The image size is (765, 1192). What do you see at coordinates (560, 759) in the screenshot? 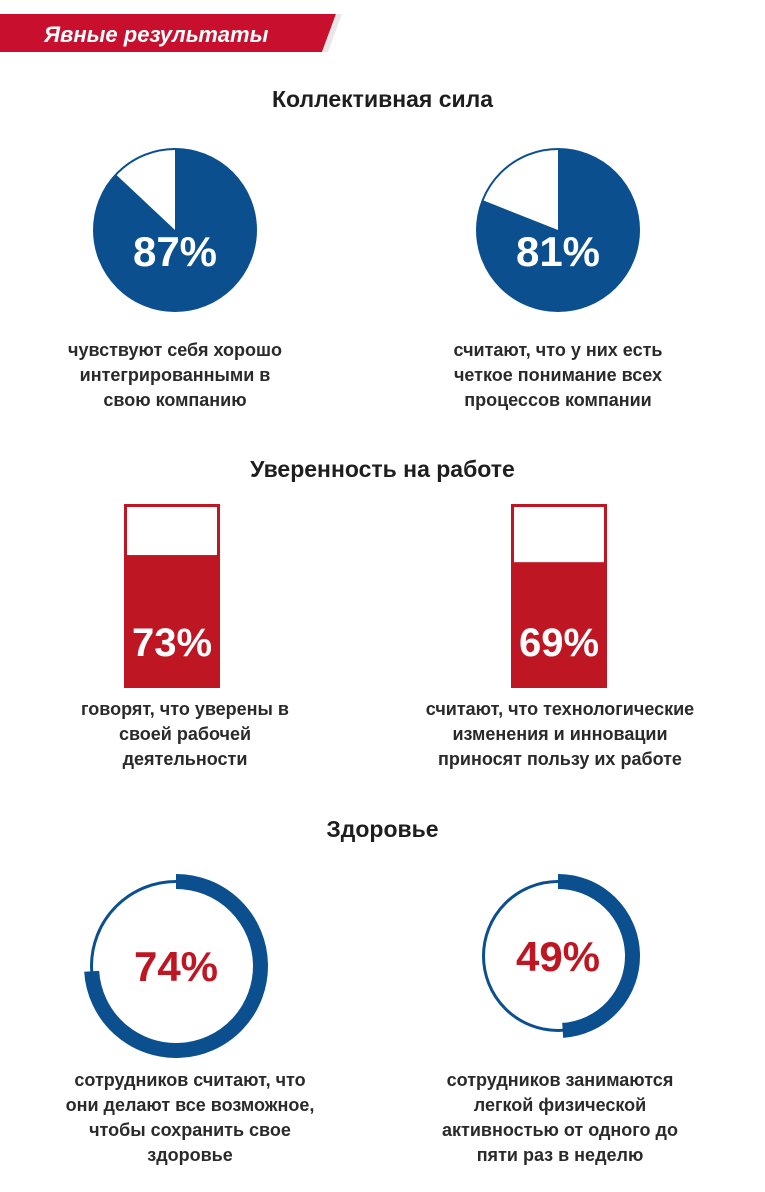
I see `caption-line: приносят пользу их работе` at bounding box center [560, 759].